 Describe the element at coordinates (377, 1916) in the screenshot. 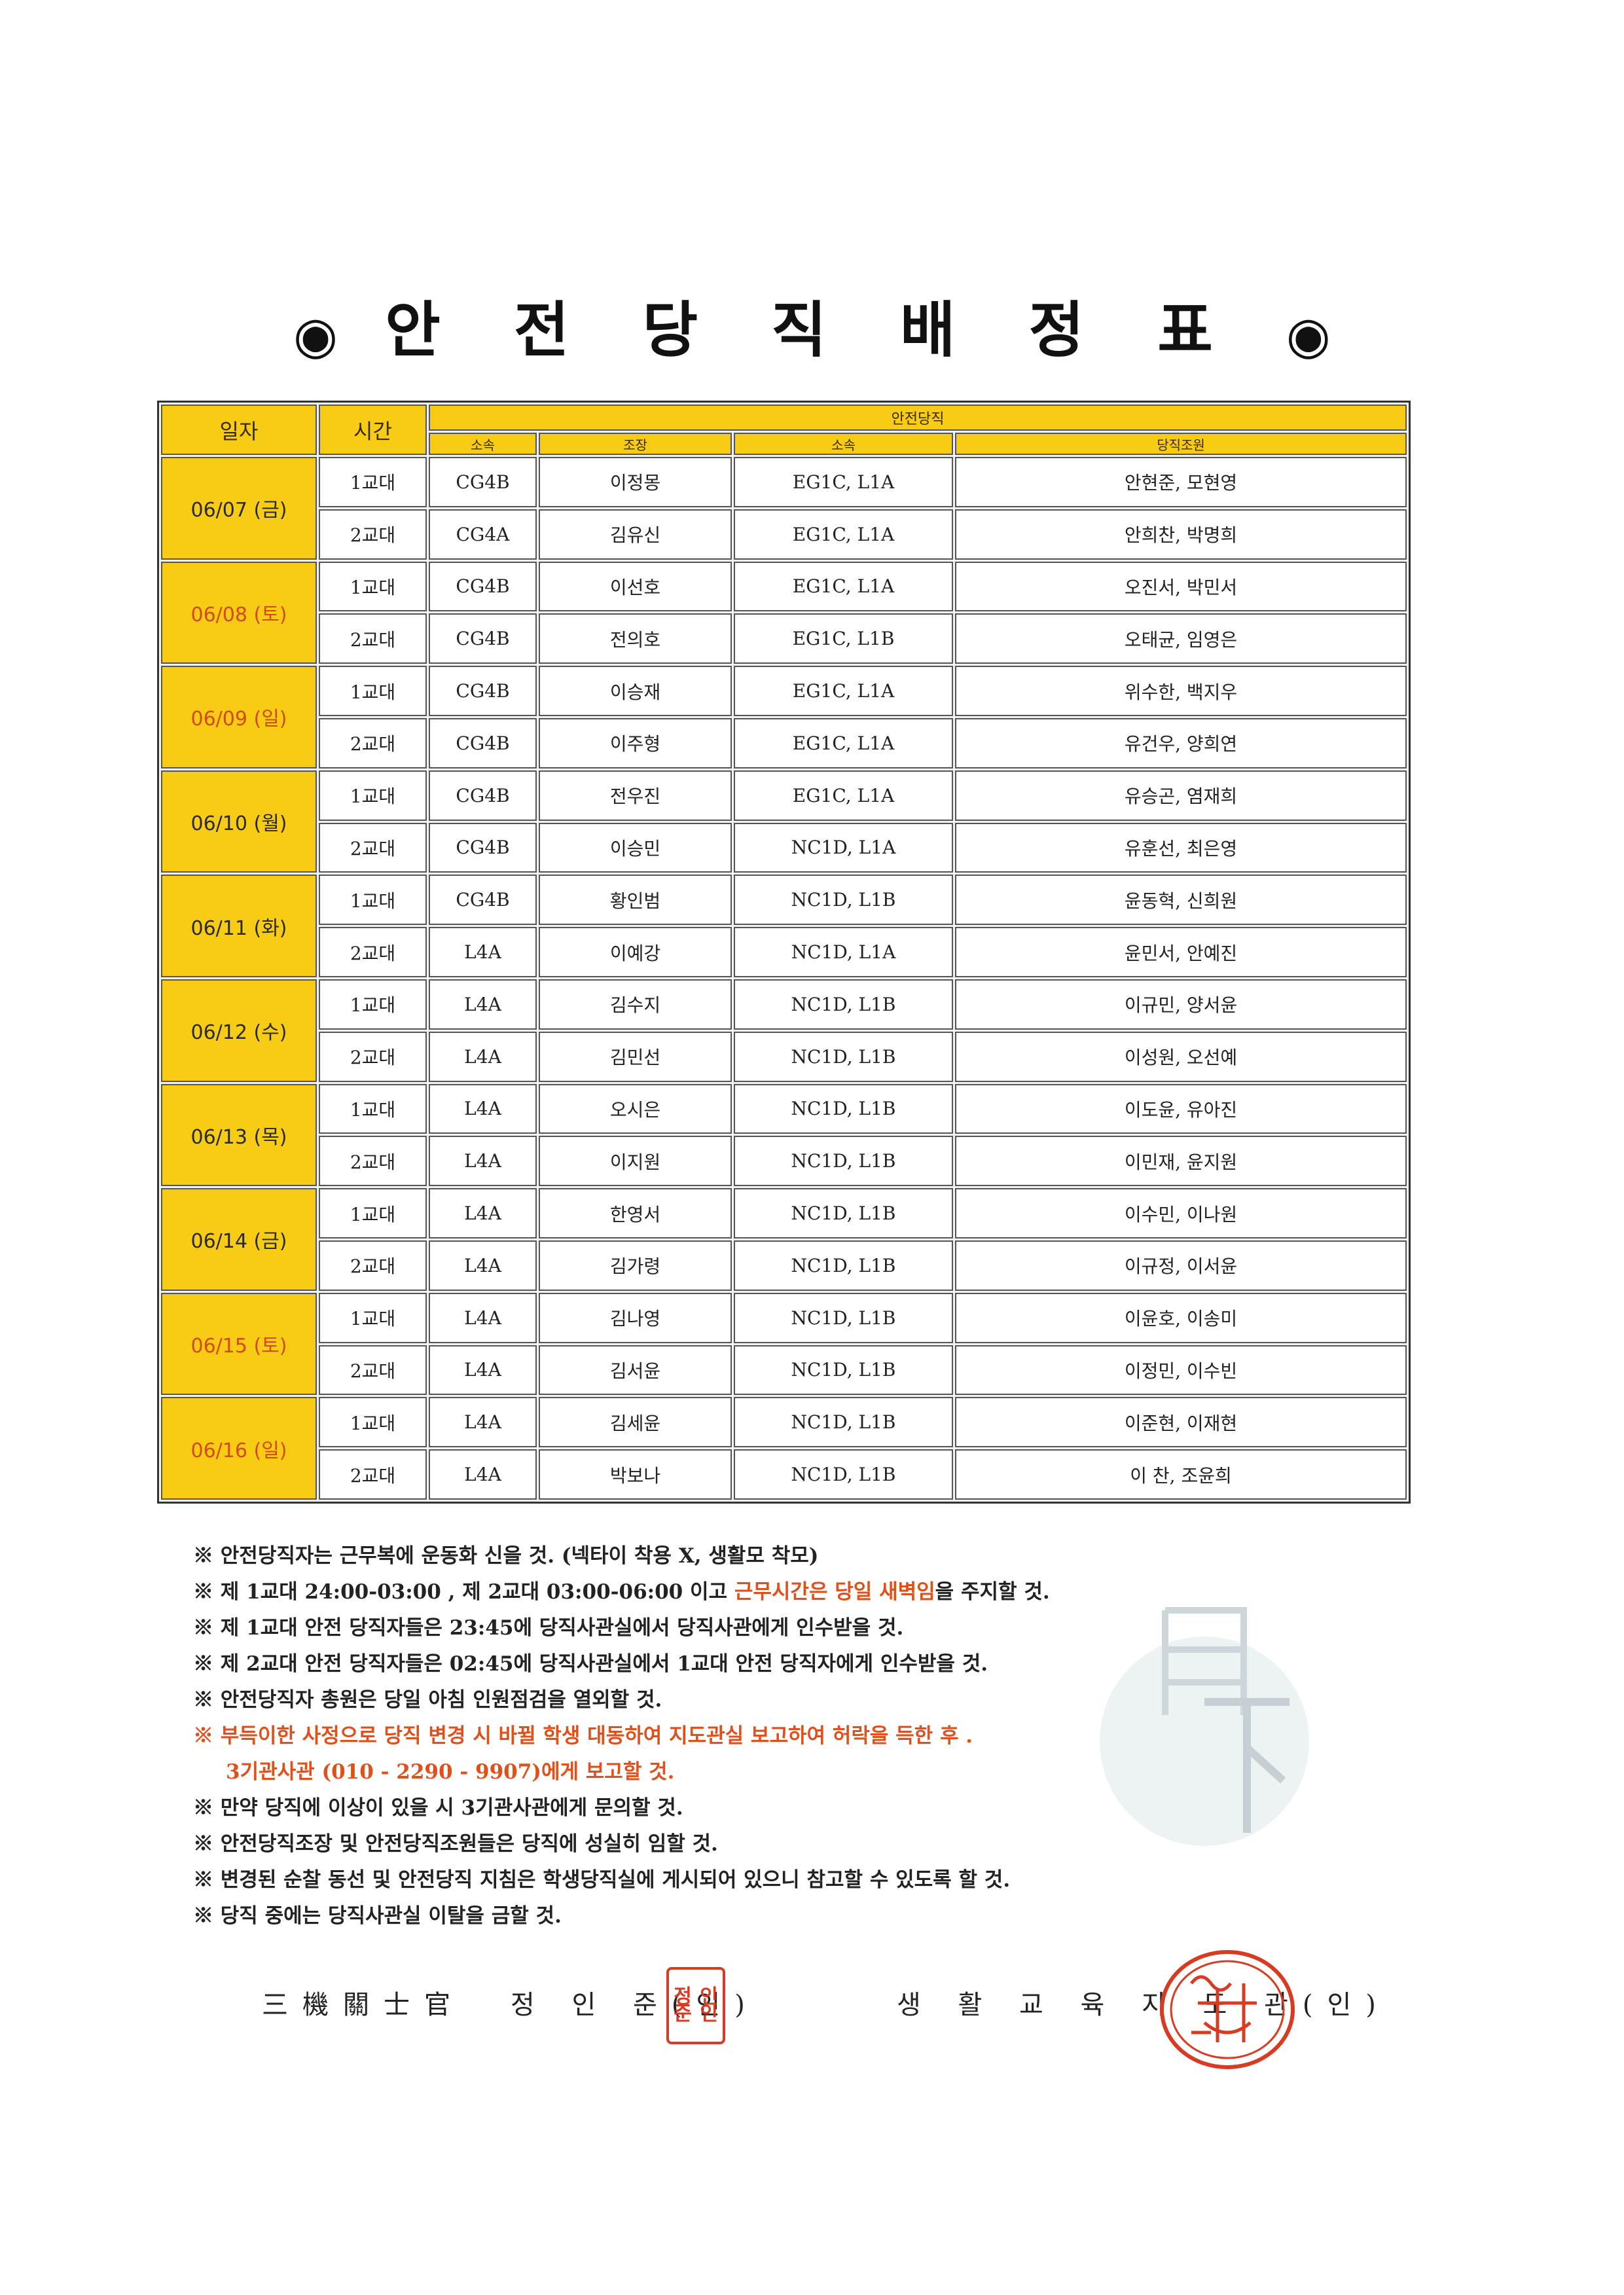

I see `note-no-leaving: ※ 당직 중에는 당직사관실 이탈을 금할 것.` at that location.